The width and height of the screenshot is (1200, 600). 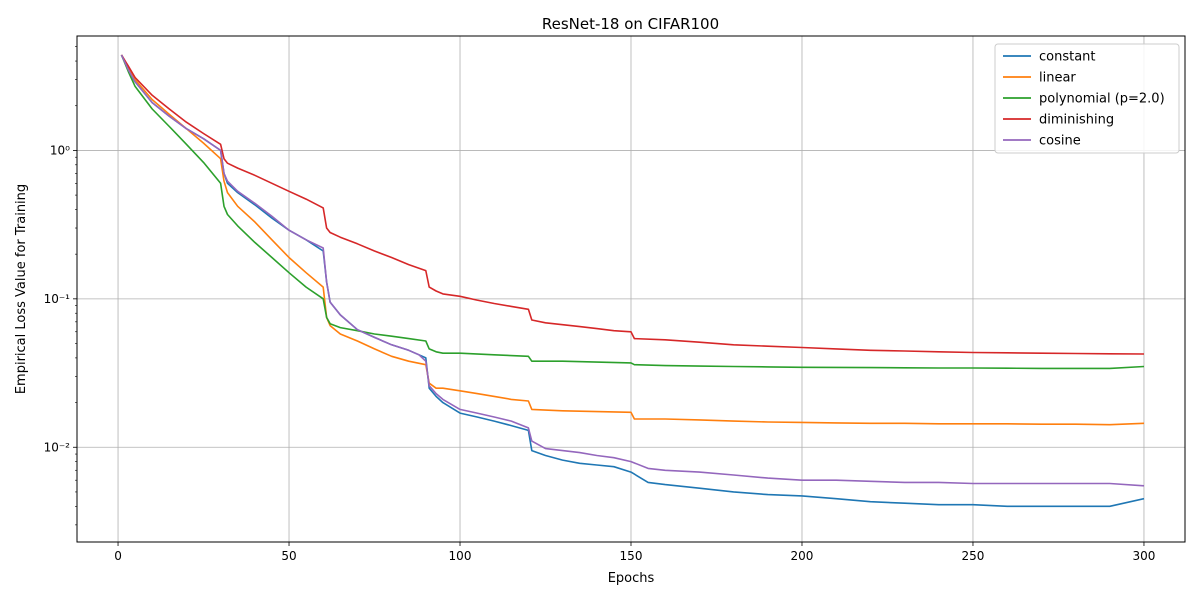 I want to click on x-axis-label: Epochs, so click(x=631, y=578).